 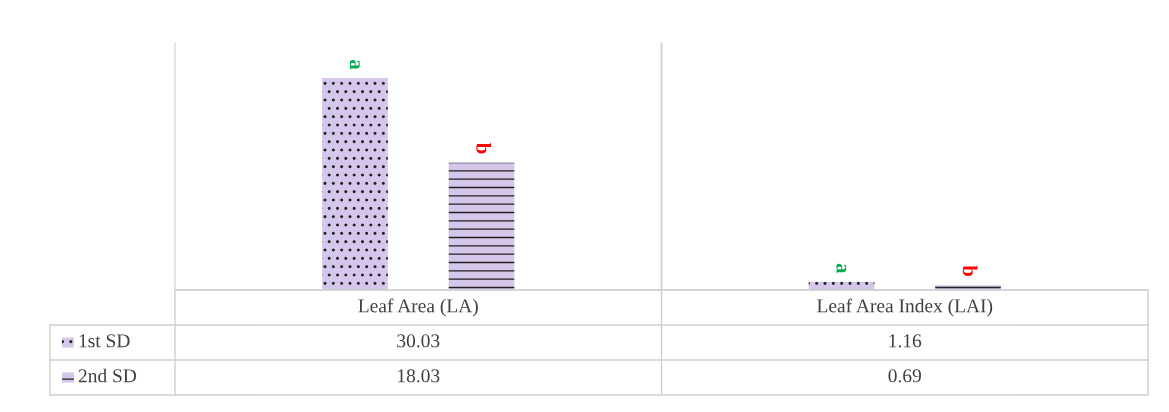 What do you see at coordinates (418, 307) in the screenshot?
I see `x-tick-label: Leaf Area (LA)` at bounding box center [418, 307].